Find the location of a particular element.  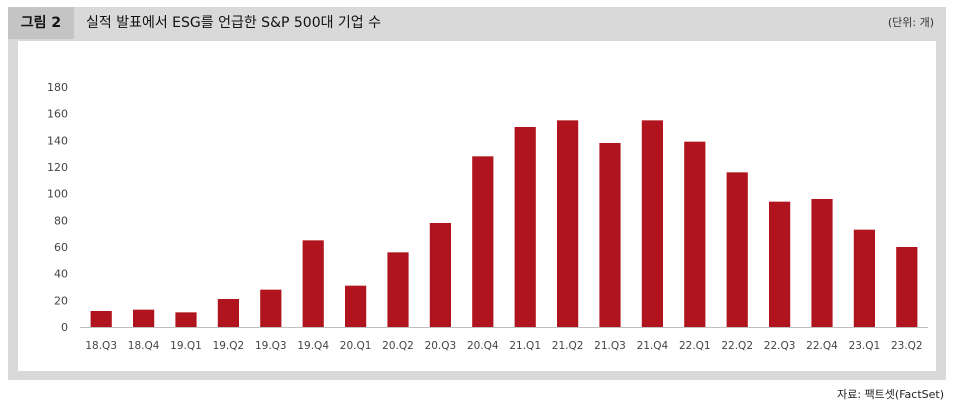

x-tick-label: 19.Q3 is located at coordinates (271, 346).